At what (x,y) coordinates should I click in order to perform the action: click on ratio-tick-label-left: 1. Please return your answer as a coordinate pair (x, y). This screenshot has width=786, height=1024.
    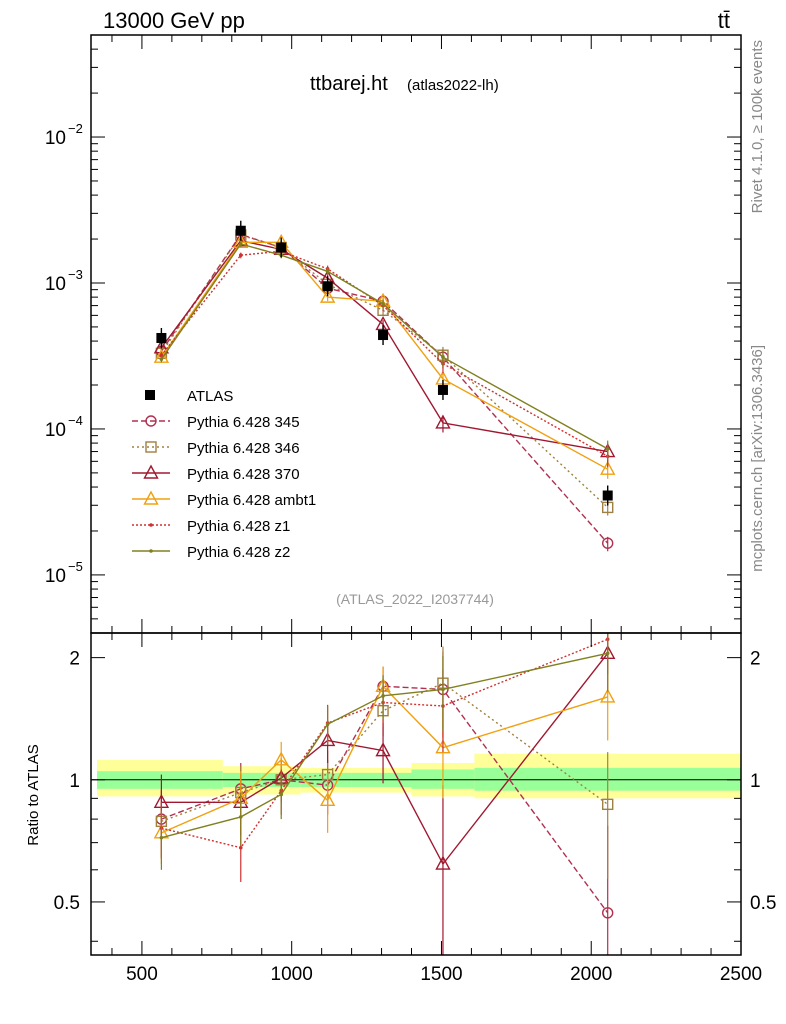
    Looking at the image, I should click on (74, 781).